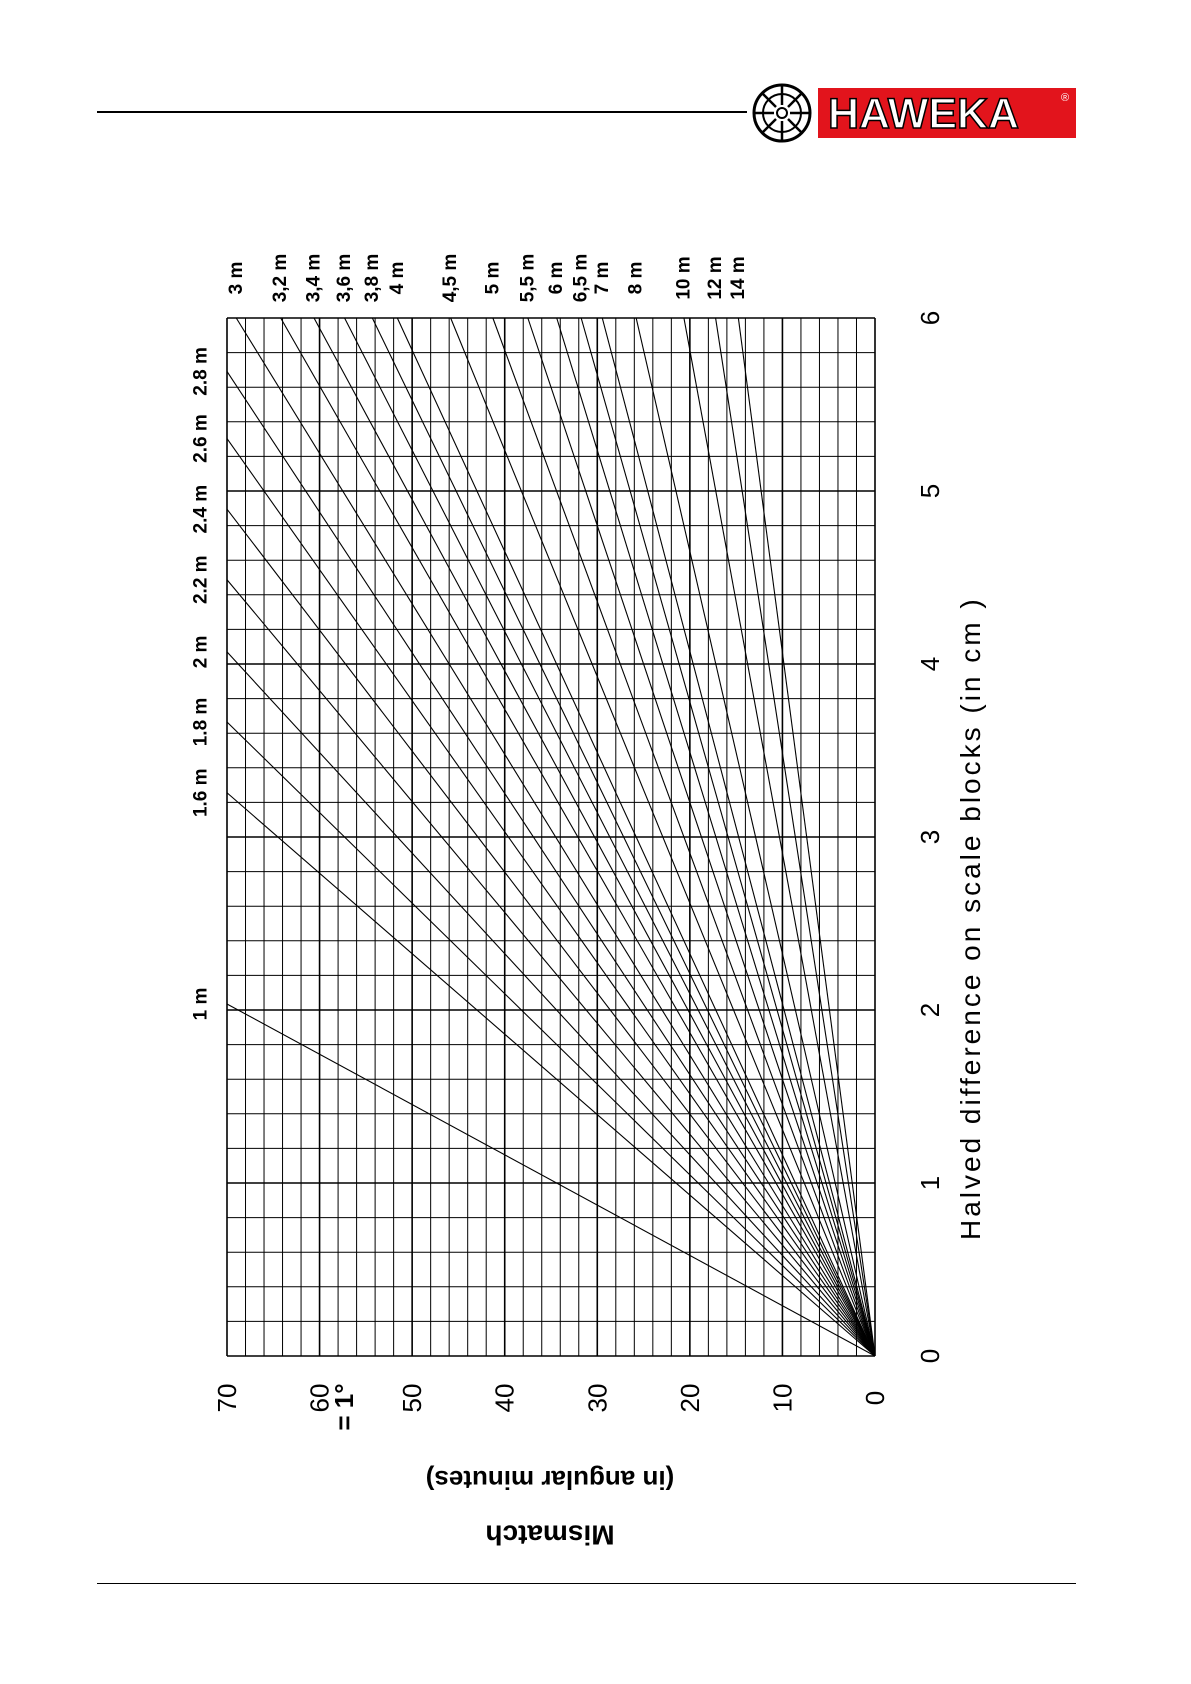 The width and height of the screenshot is (1191, 1684). Describe the element at coordinates (550, 1480) in the screenshot. I see `y-axis-title-line2: (in angular minutes)` at that location.